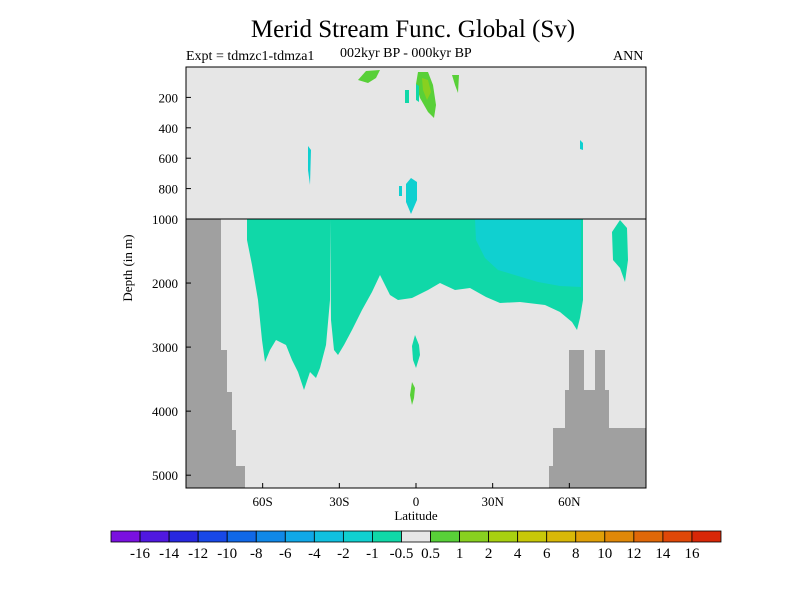 Image resolution: width=800 pixels, height=600 pixels. I want to click on colorbar-label: 10, so click(604, 554).